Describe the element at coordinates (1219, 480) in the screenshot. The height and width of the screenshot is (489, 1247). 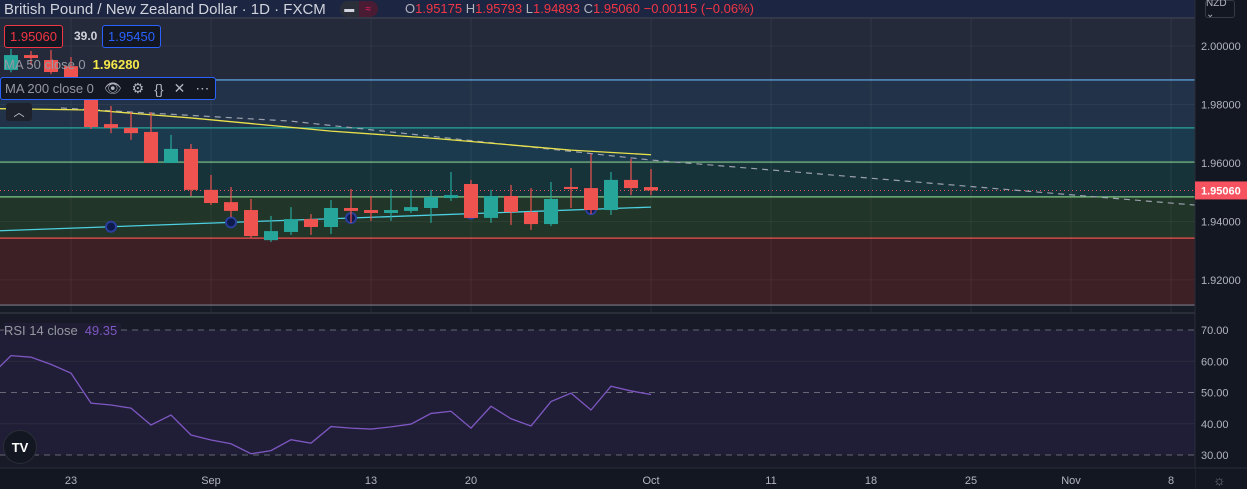
I see `settings-icon: ☼` at that location.